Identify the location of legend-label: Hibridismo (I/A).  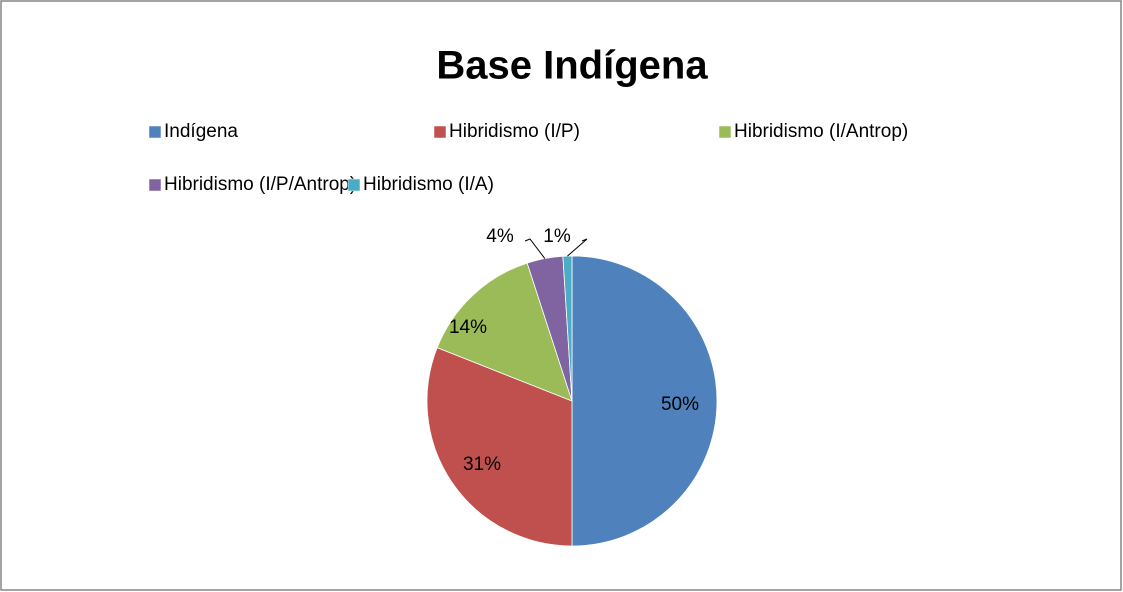
(428, 184).